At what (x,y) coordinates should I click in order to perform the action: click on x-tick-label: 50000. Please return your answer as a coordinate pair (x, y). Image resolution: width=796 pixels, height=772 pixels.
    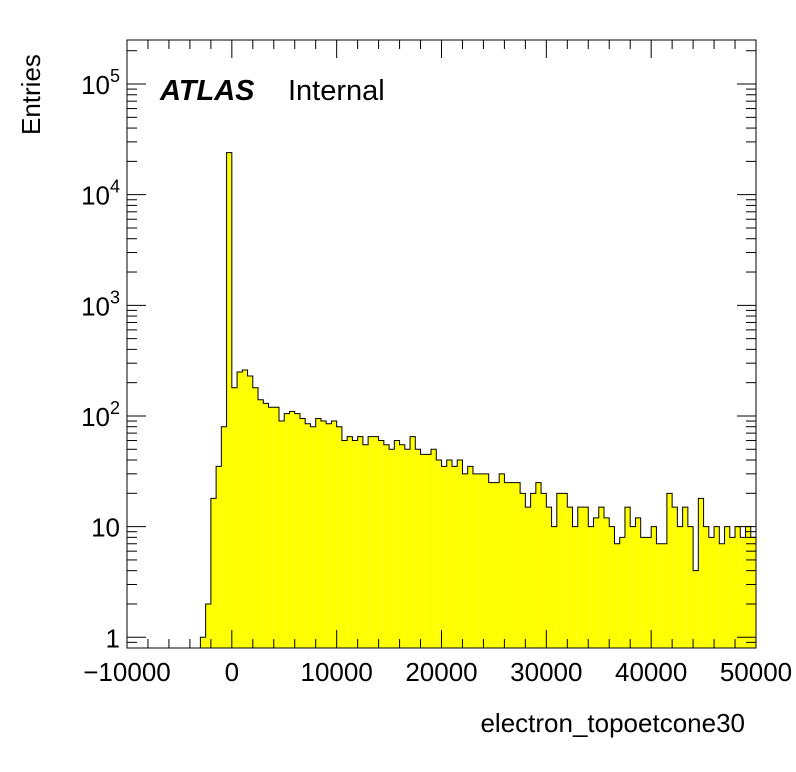
    Looking at the image, I should click on (756, 672).